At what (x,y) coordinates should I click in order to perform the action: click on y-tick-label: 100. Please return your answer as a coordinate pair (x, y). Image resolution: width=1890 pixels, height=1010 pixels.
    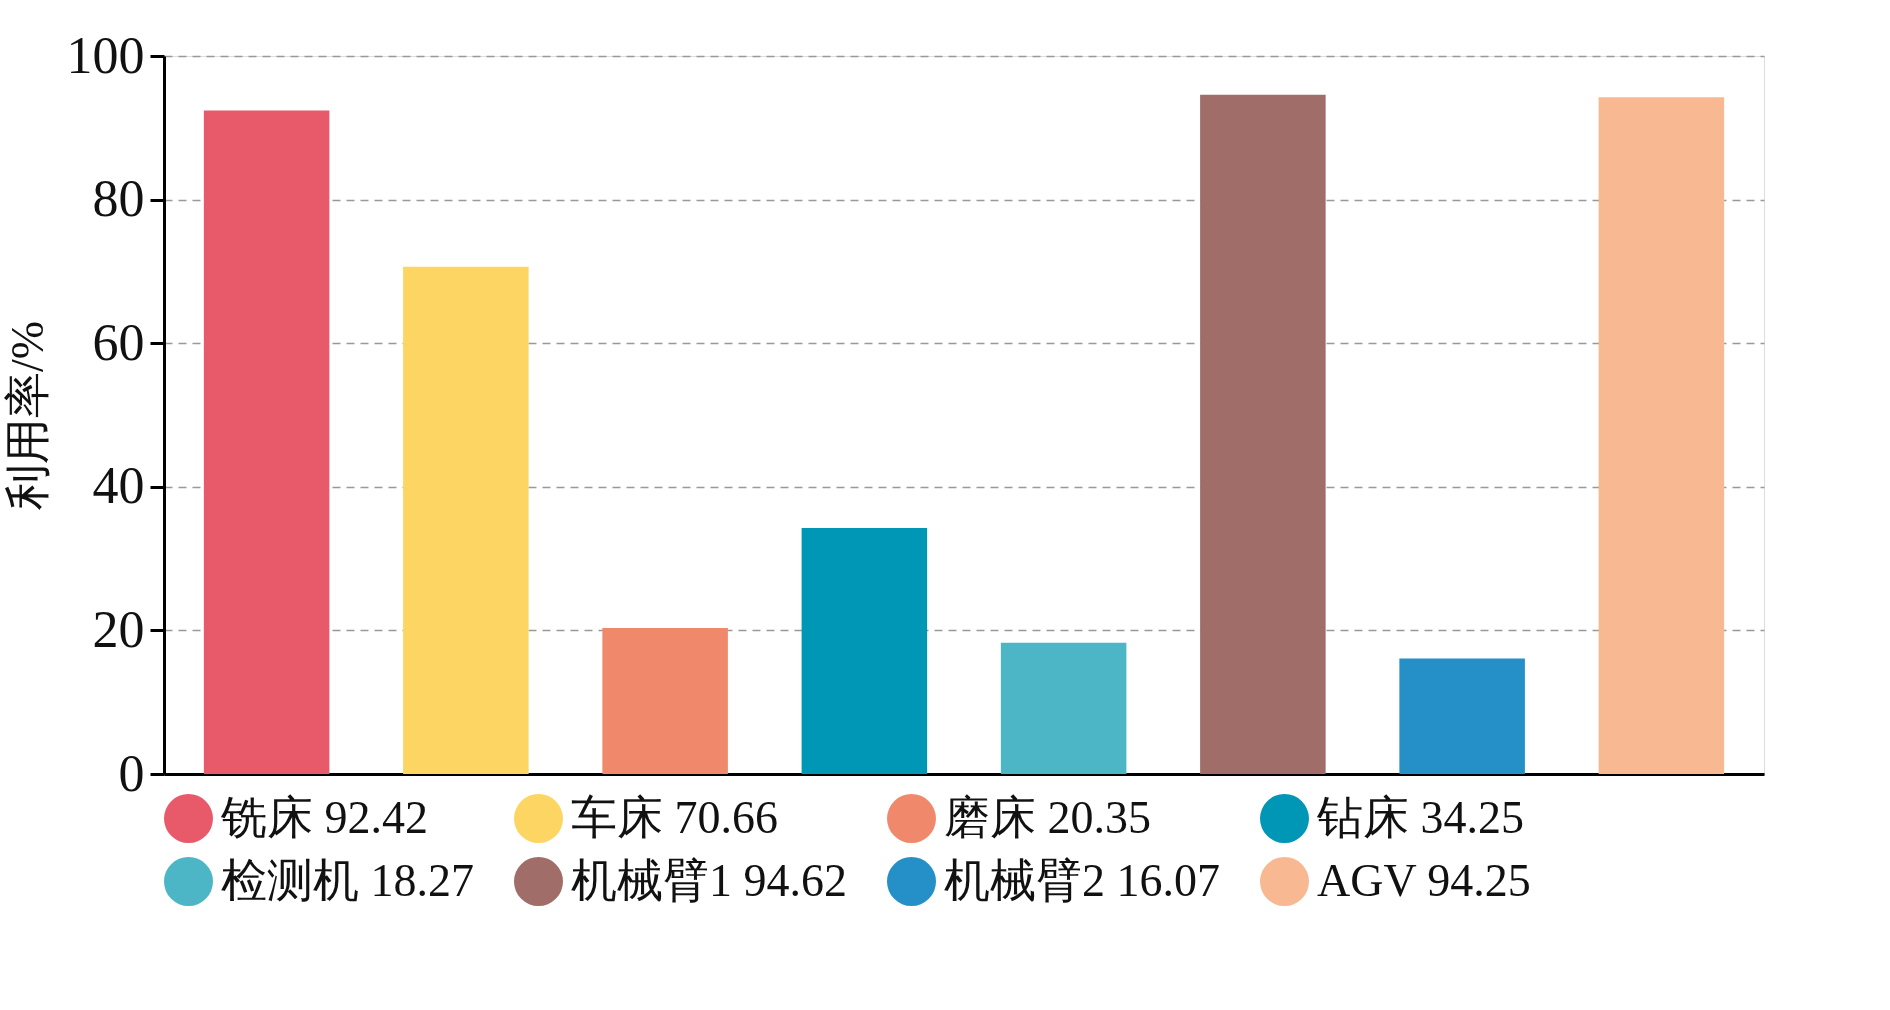
    Looking at the image, I should click on (105, 55).